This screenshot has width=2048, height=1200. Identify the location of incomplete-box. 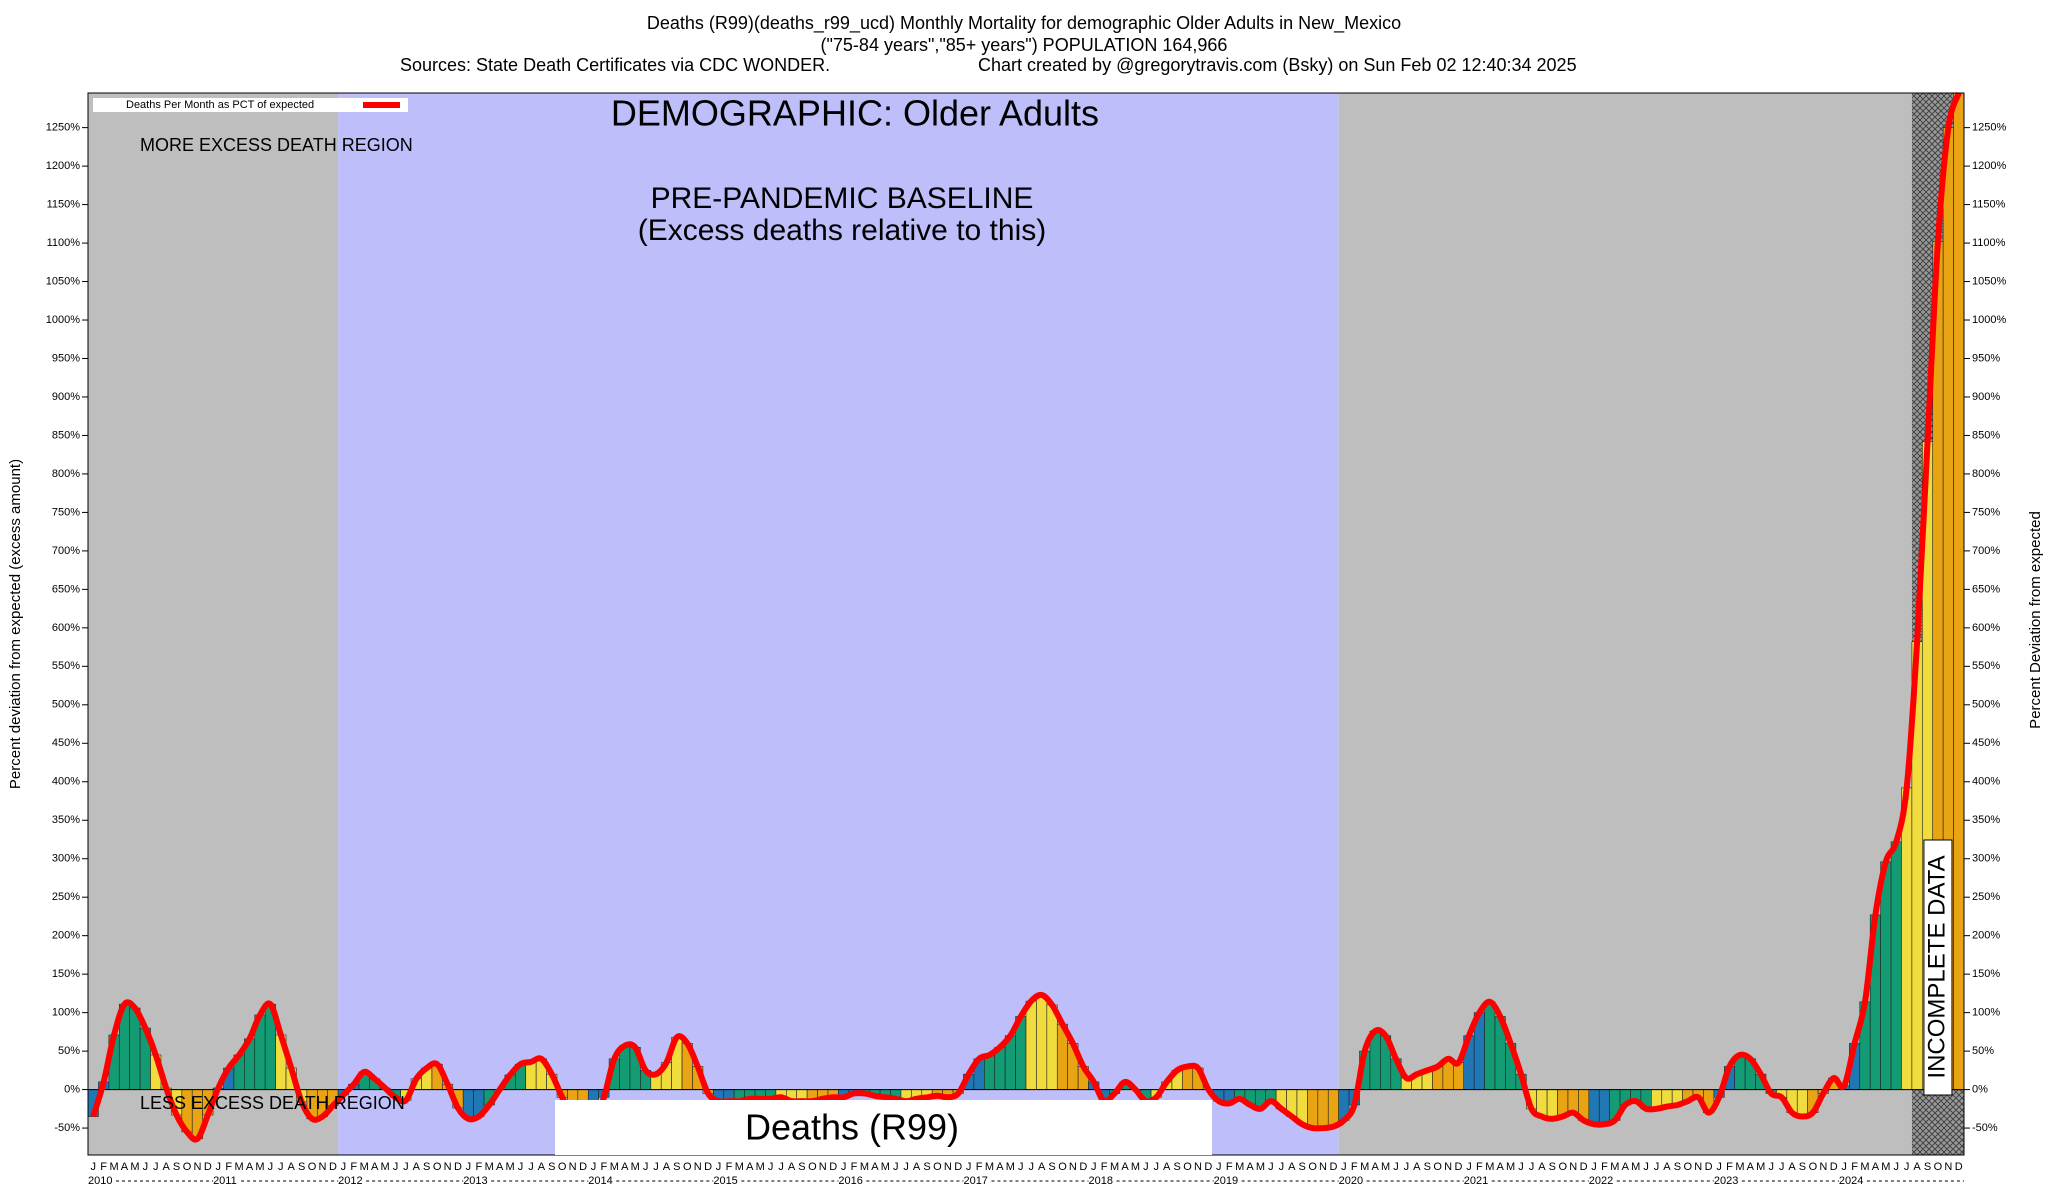
(1938, 967).